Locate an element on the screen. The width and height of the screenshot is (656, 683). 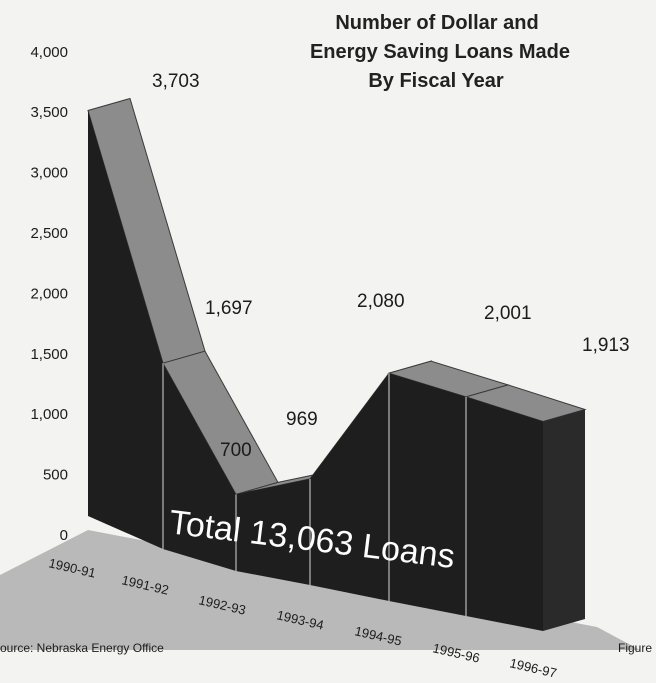
value-label: 1,697 is located at coordinates (229, 308).